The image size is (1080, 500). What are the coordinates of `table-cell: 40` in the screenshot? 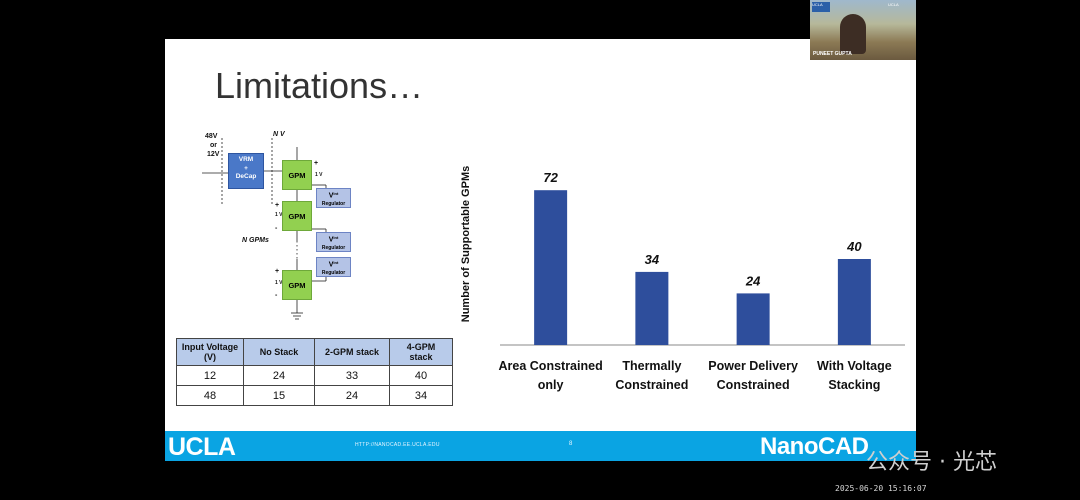 It's located at (421, 375).